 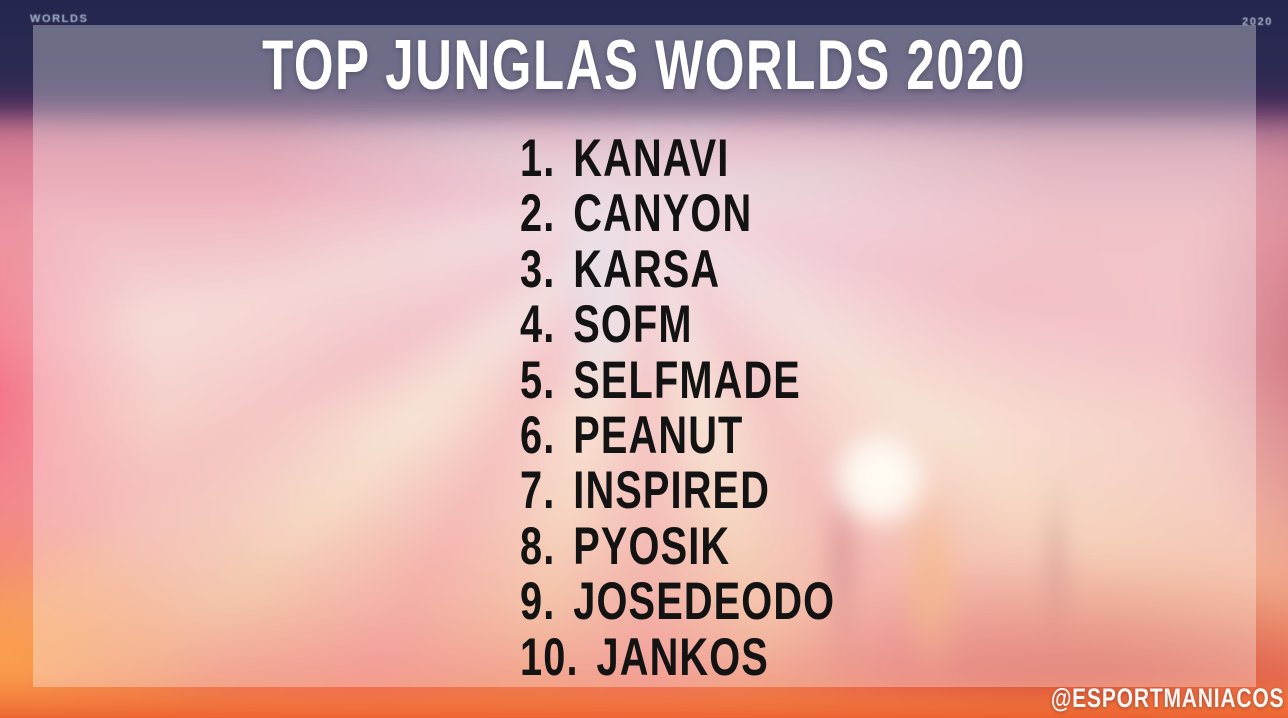 I want to click on rank-number: 7., so click(x=538, y=491).